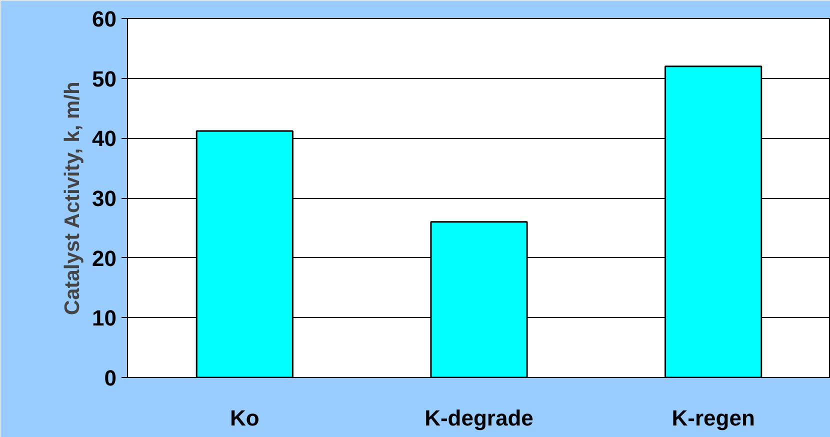 This screenshot has height=437, width=830. I want to click on x-tick-label: K-degrade, so click(479, 418).